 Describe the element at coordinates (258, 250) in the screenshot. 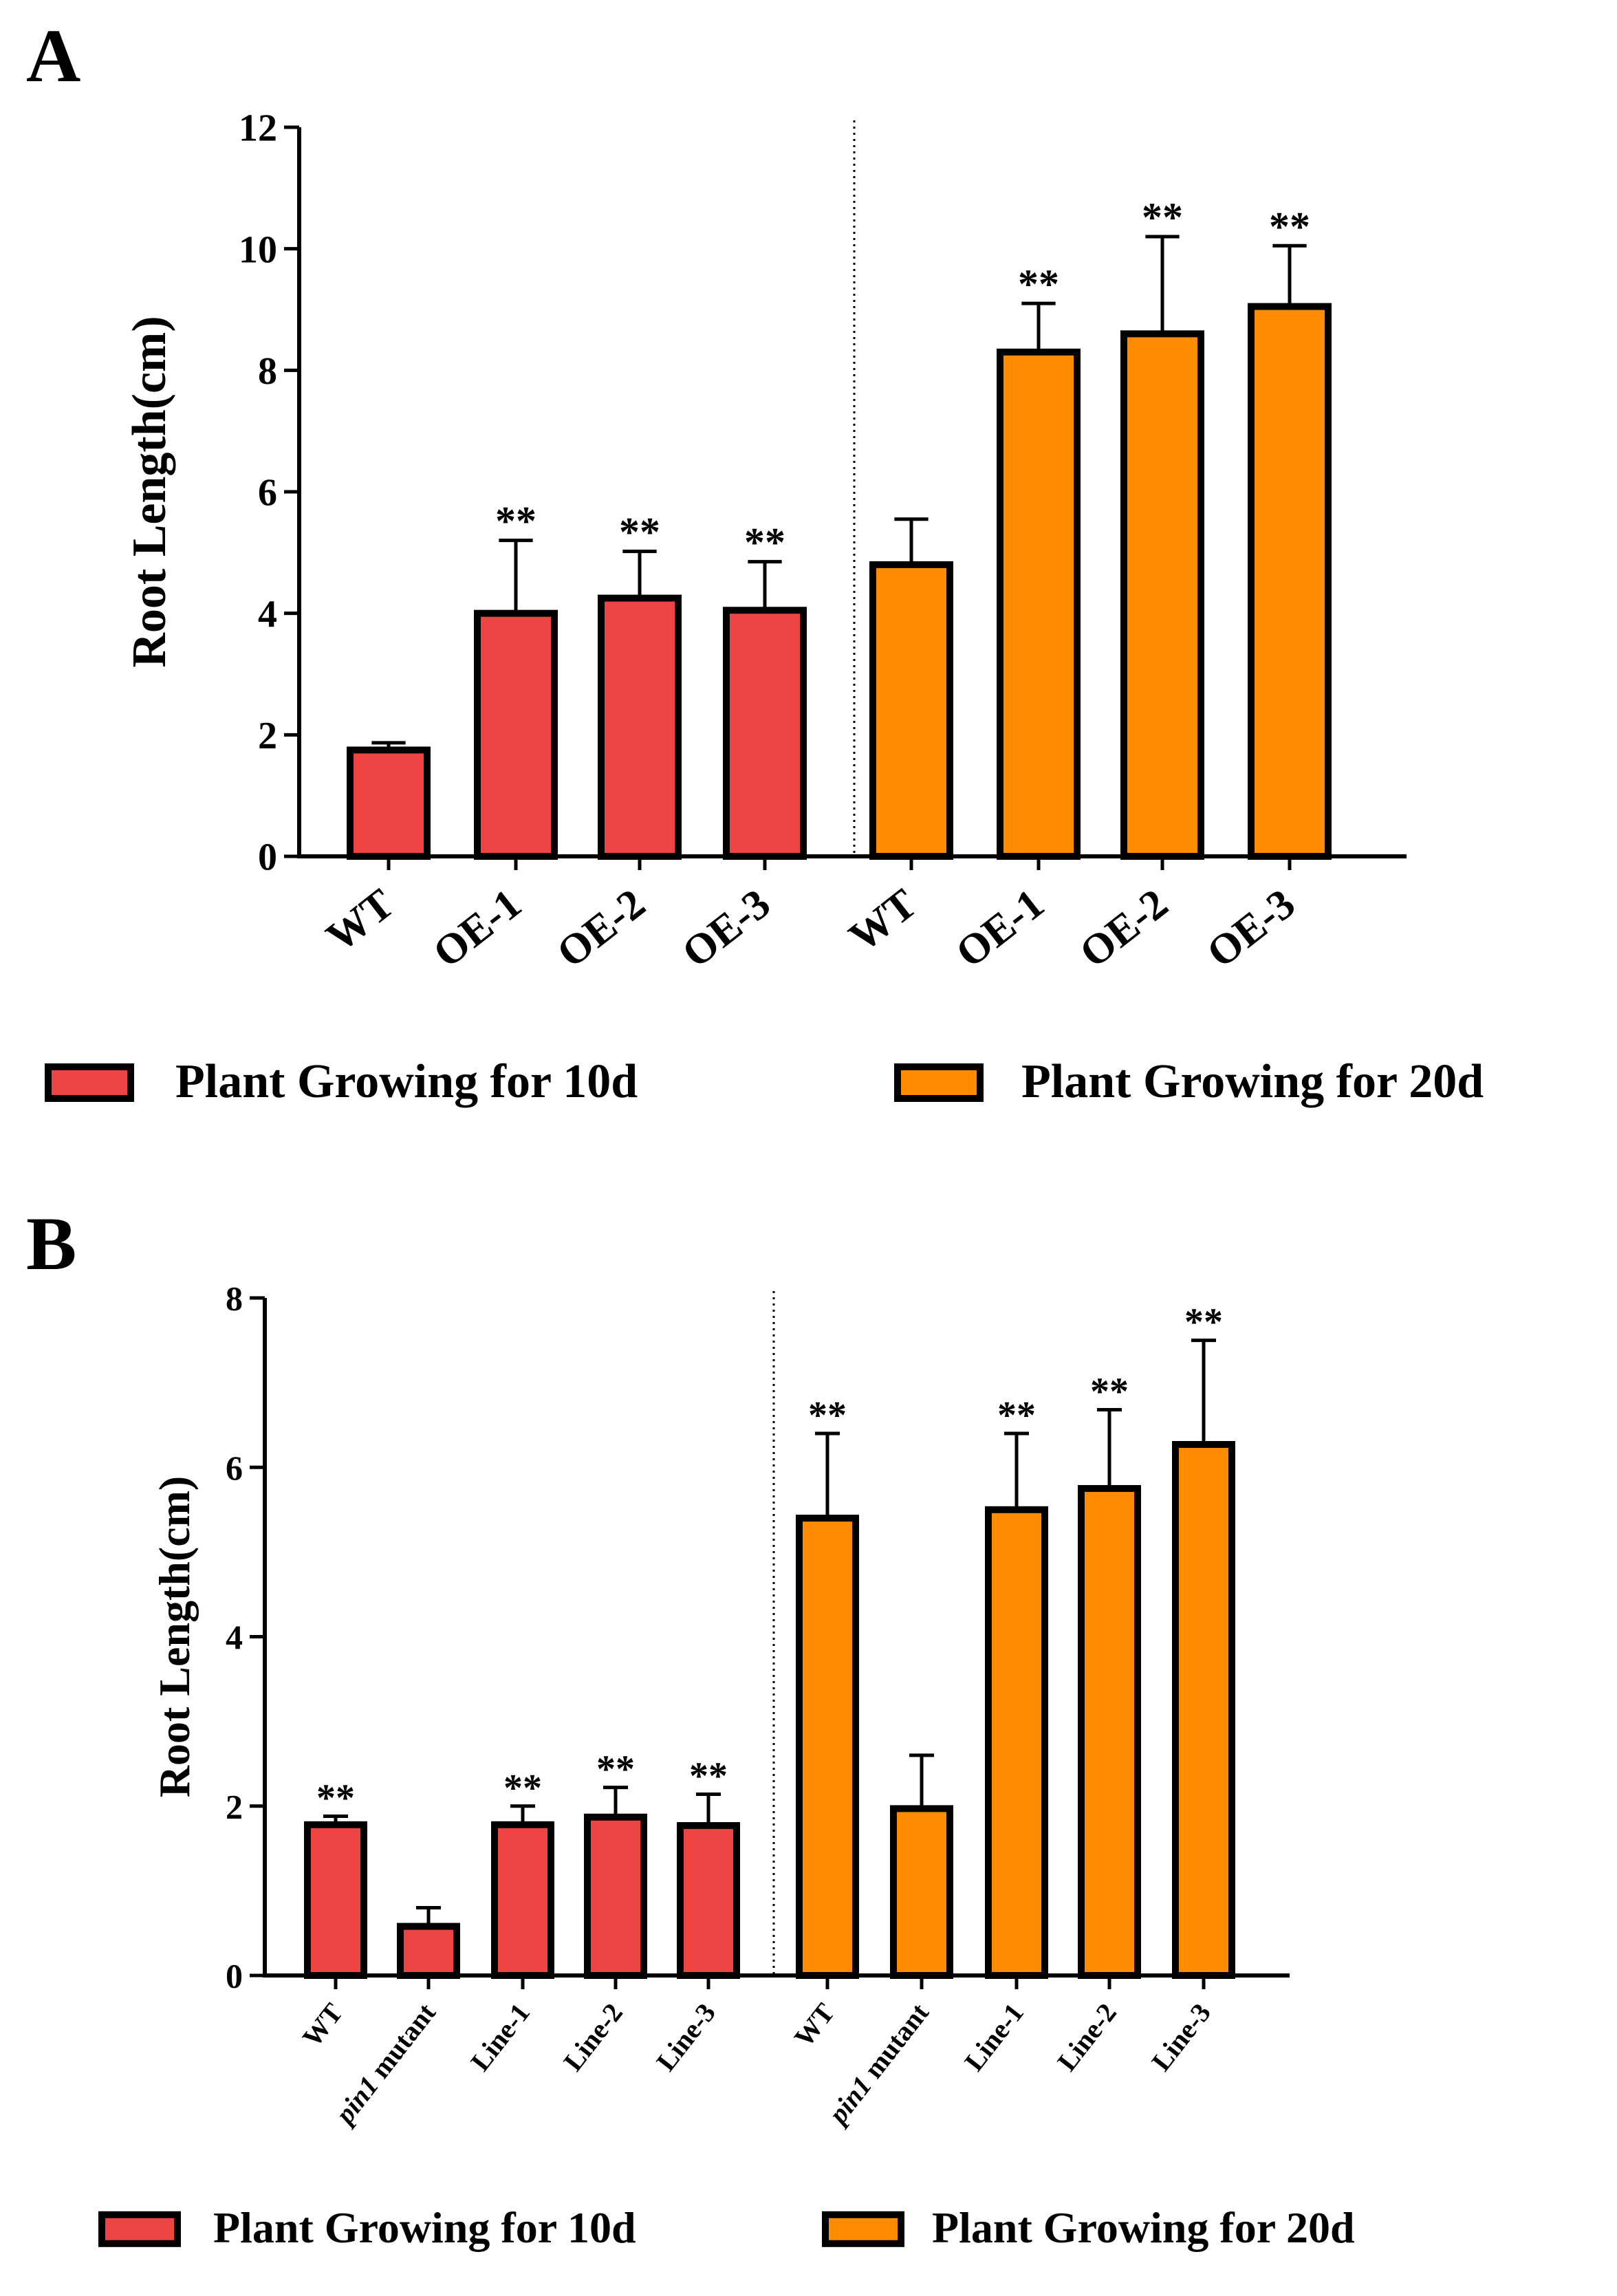

I see `y-tick-label: 10` at that location.